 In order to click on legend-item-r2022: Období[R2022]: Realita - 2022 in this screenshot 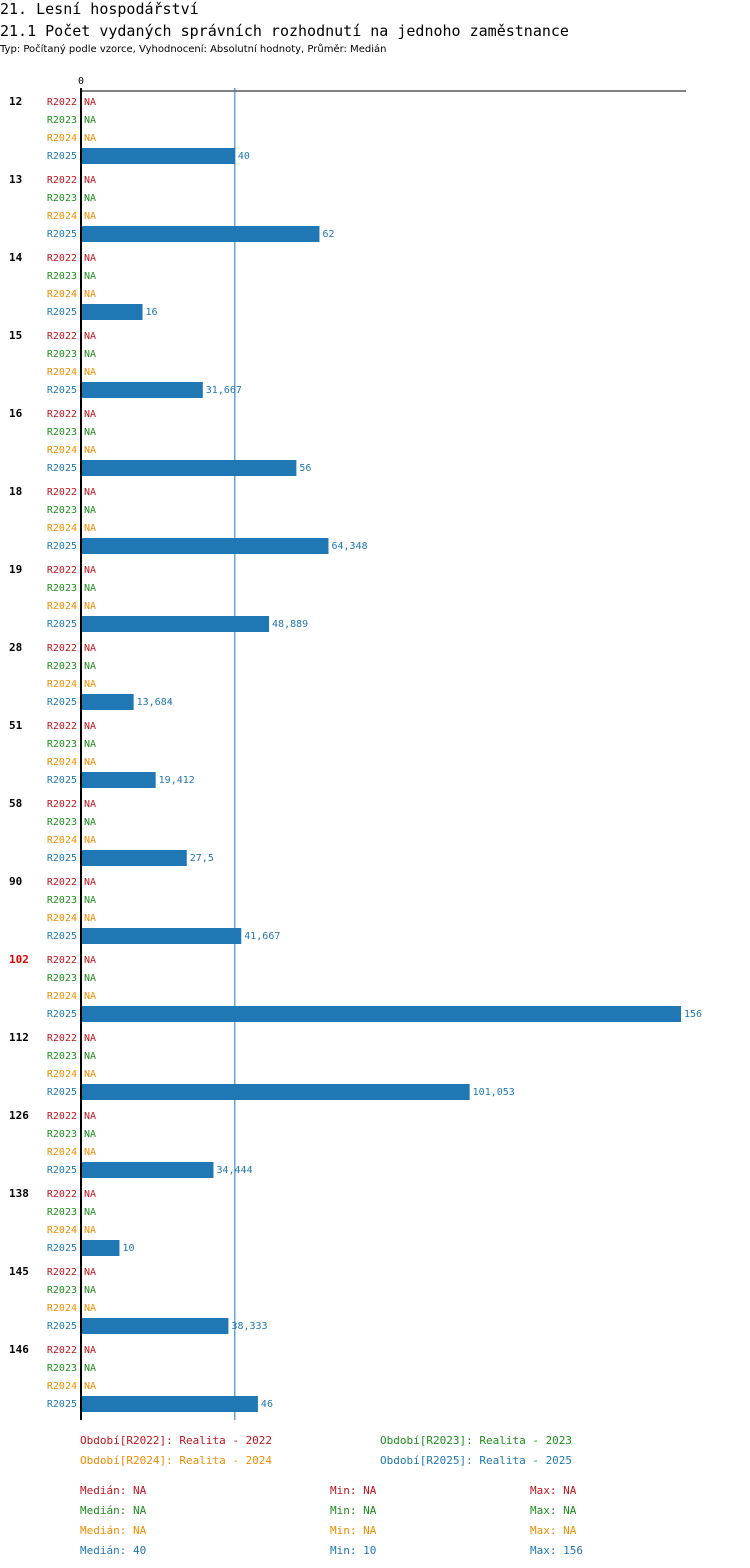, I will do `click(176, 1440)`.